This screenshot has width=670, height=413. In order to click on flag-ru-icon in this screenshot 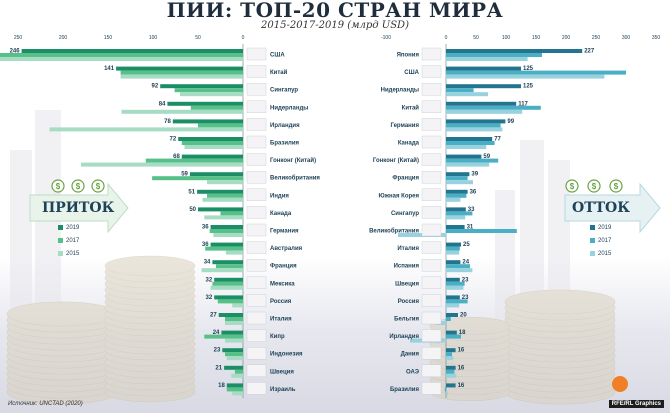, I will do `click(256, 300)`.